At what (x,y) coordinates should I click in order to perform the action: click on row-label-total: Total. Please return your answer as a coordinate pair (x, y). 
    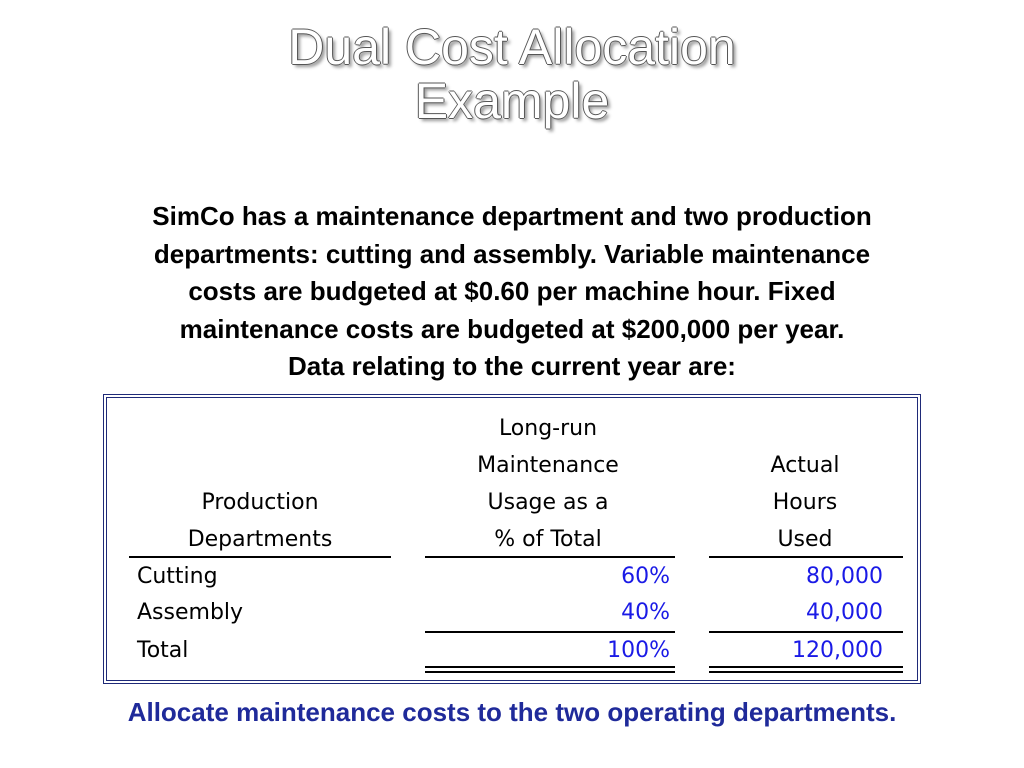
    Looking at the image, I should click on (163, 650).